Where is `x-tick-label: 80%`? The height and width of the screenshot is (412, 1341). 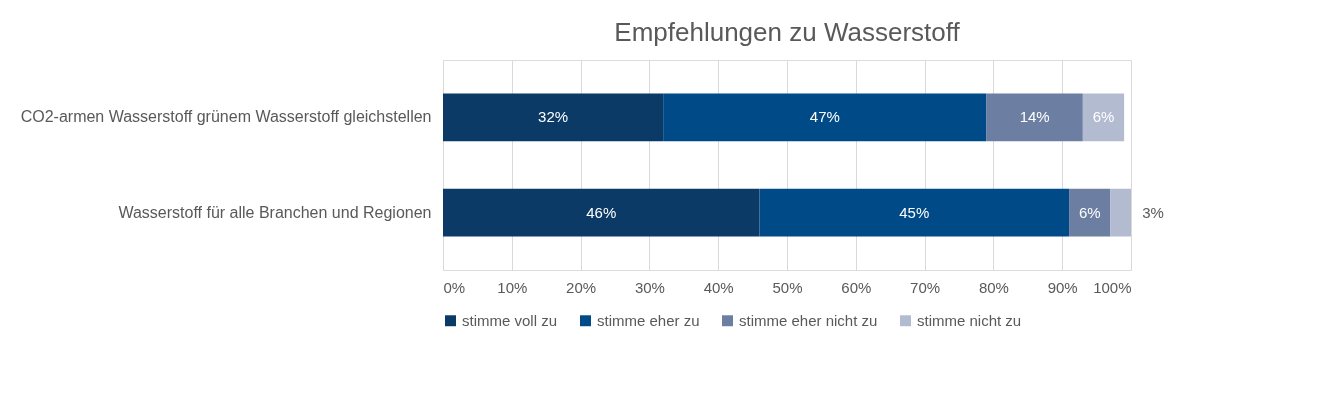 x-tick-label: 80% is located at coordinates (993, 287).